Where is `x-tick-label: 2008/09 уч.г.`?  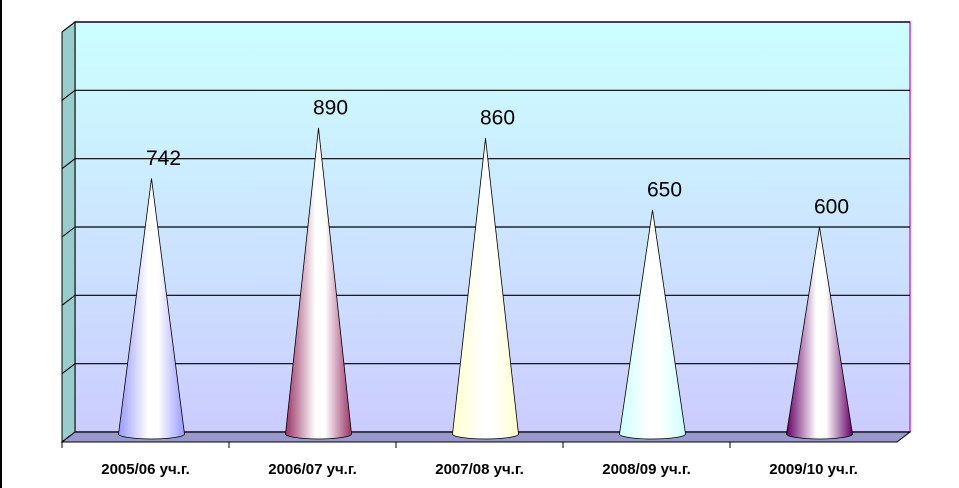
x-tick-label: 2008/09 уч.г. is located at coordinates (646, 469).